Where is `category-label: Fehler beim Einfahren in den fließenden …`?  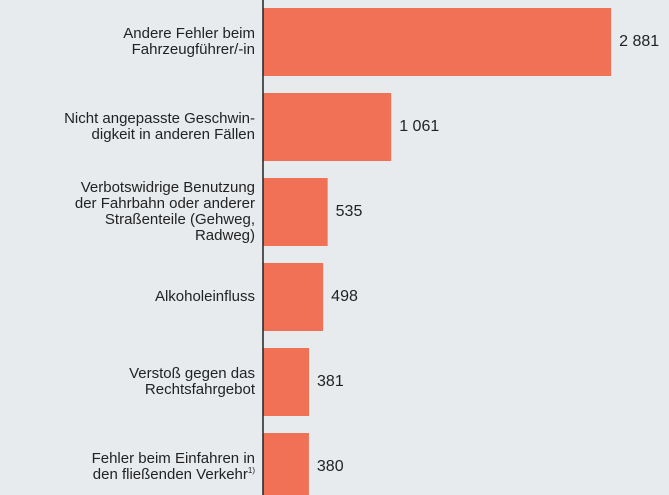 category-label: Fehler beim Einfahren in den fließenden … is located at coordinates (127, 467).